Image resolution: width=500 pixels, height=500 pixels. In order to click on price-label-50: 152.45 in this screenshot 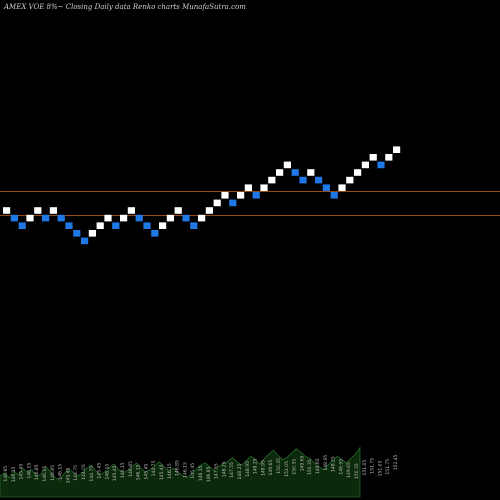, I will do `click(396, 462)`.